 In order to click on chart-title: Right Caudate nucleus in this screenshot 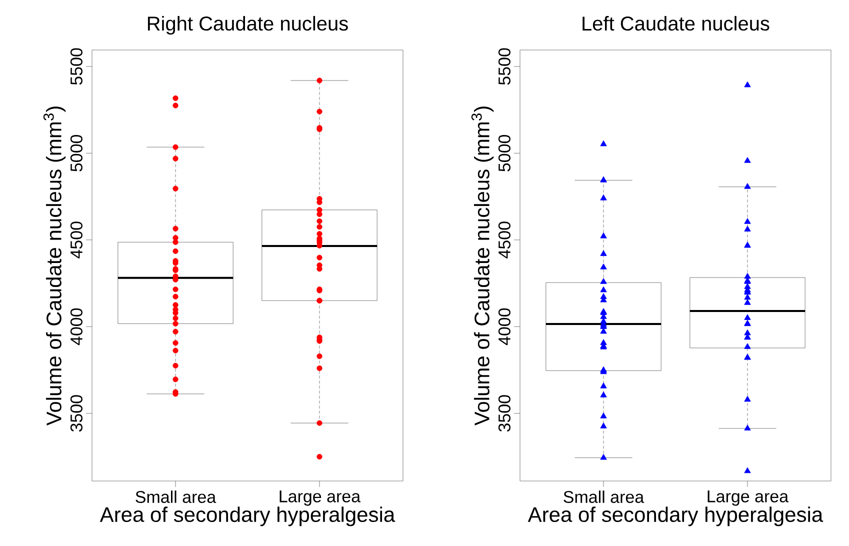, I will do `click(248, 25)`.